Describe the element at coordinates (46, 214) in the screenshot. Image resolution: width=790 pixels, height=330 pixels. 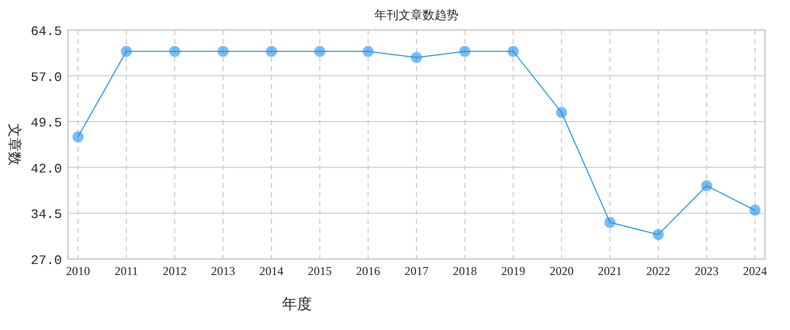
I see `y-tick-label: 34.5` at that location.